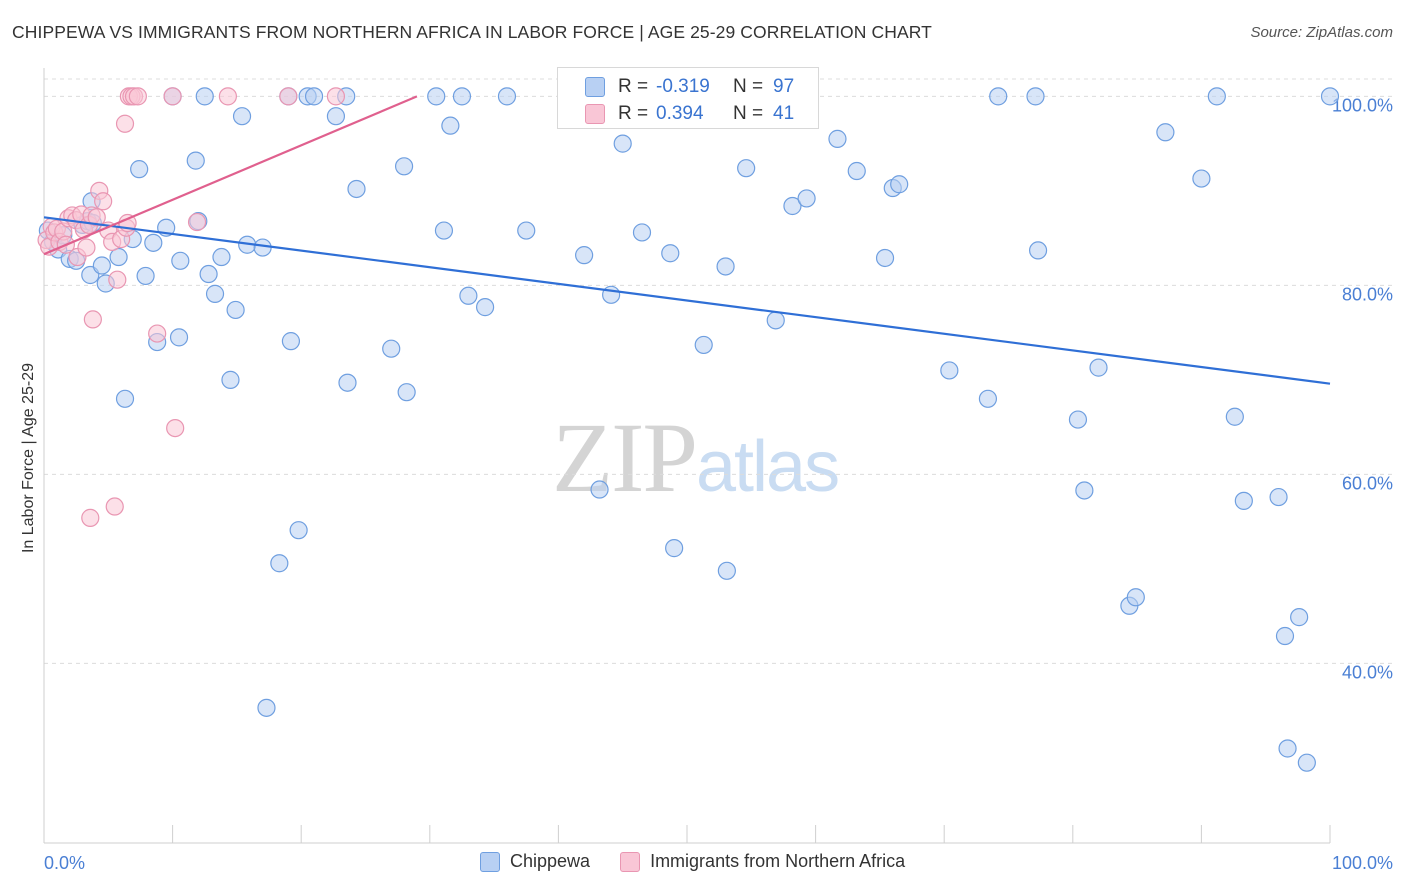  Describe the element at coordinates (680, 113) in the screenshot. I see `stats-r-value-africa: 0.394` at that location.